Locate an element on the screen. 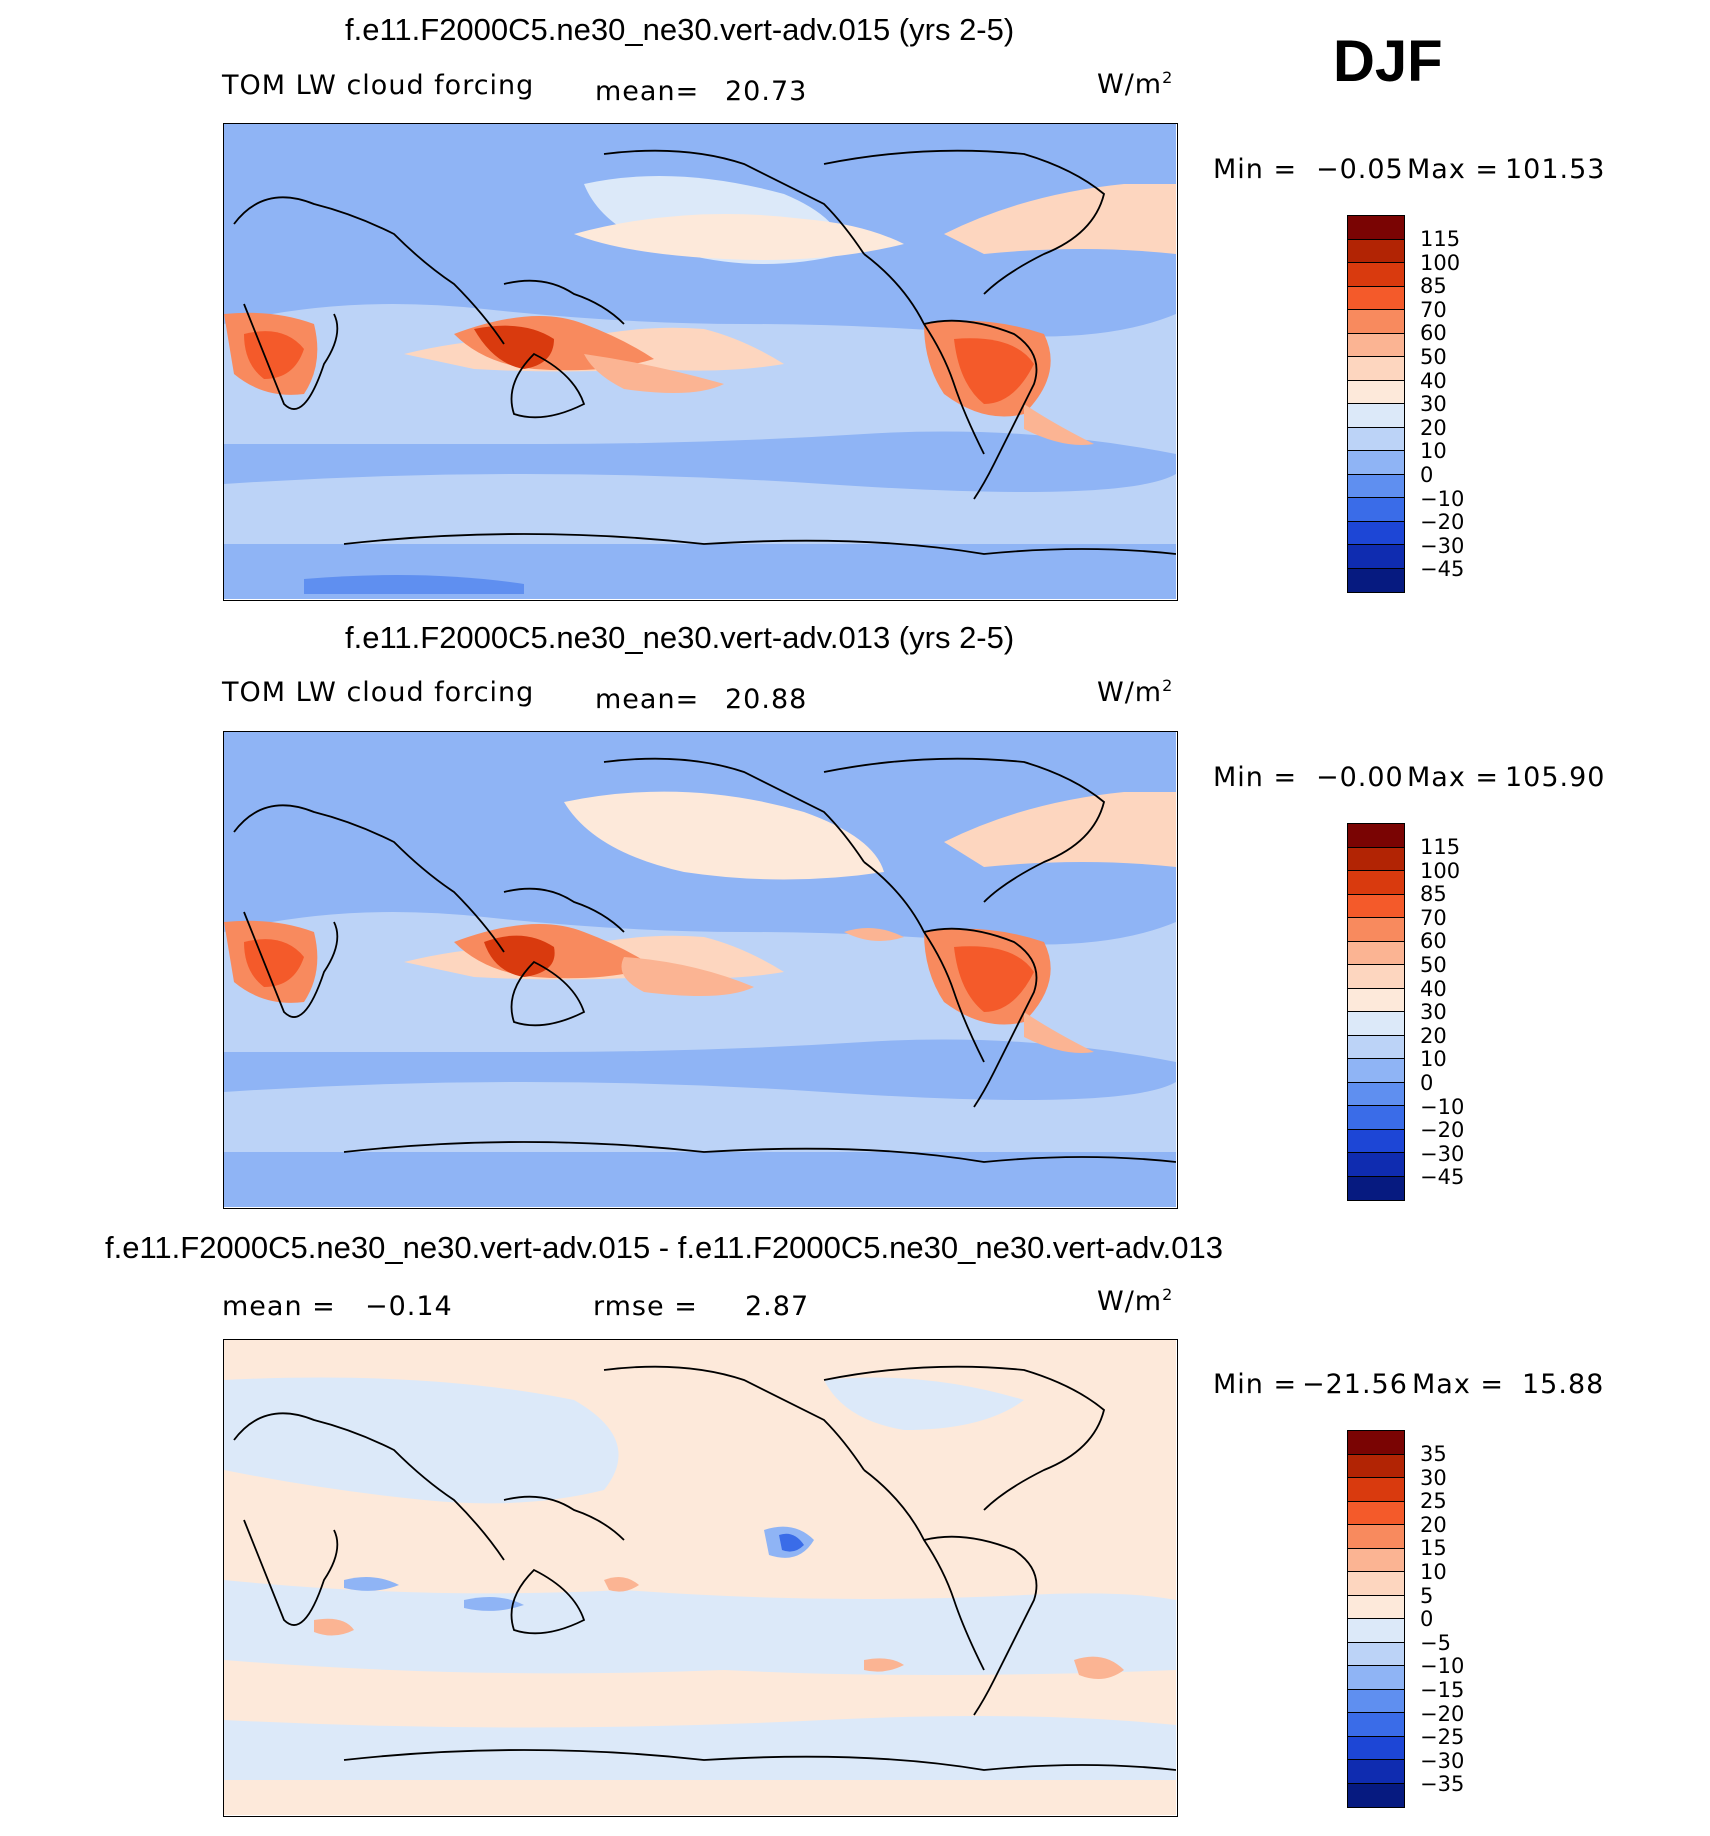  panel-2-max-value: 105.90 is located at coordinates (1555, 777).